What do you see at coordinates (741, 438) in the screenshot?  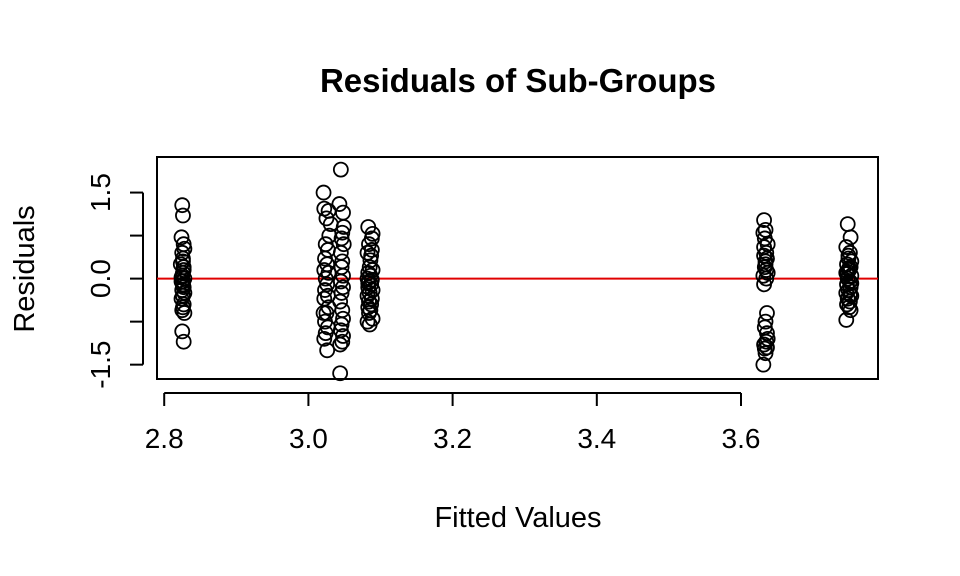 I see `x-tick-label: 3.6` at bounding box center [741, 438].